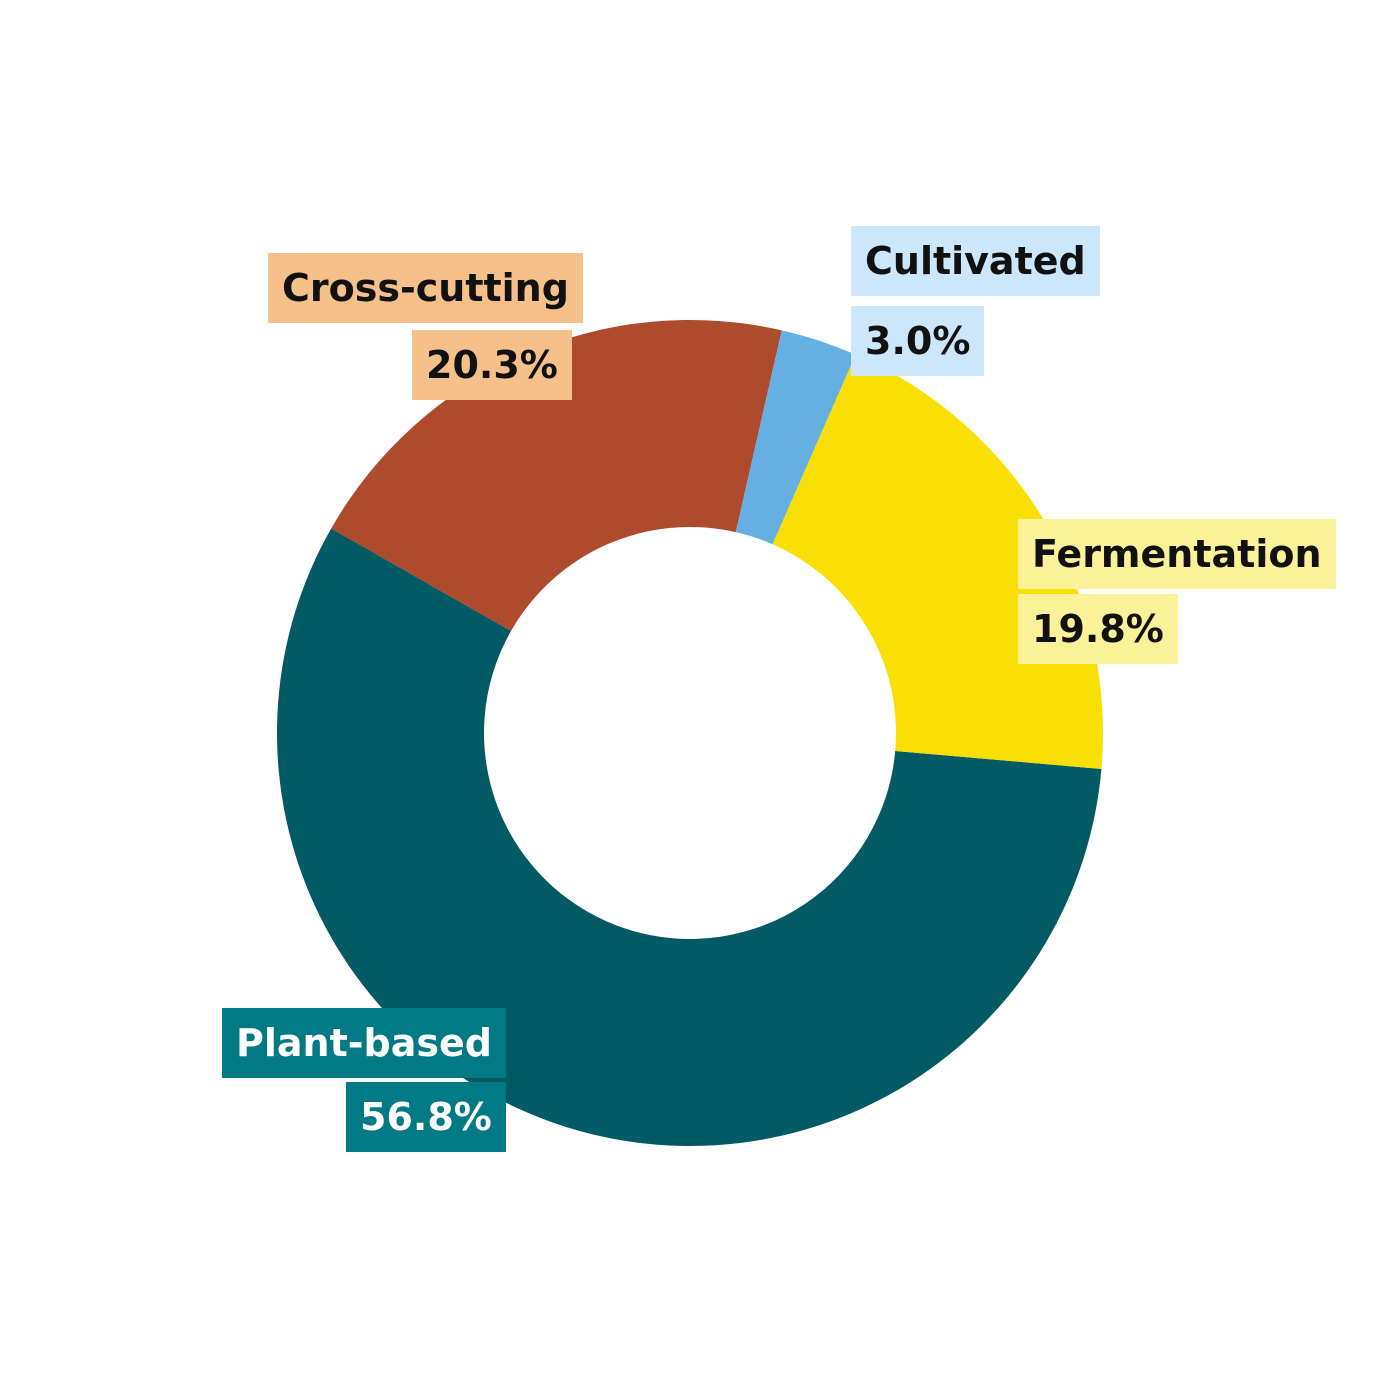  Describe the element at coordinates (918, 341) in the screenshot. I see `label-cultivated-value: 3.0%` at that location.